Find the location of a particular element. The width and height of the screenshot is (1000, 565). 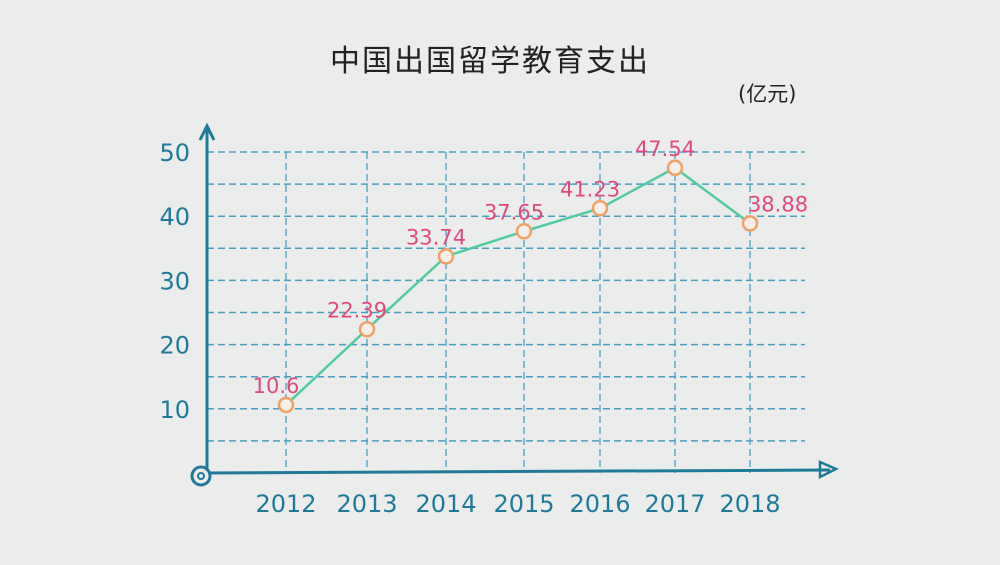

origin-marker is located at coordinates (201, 476).